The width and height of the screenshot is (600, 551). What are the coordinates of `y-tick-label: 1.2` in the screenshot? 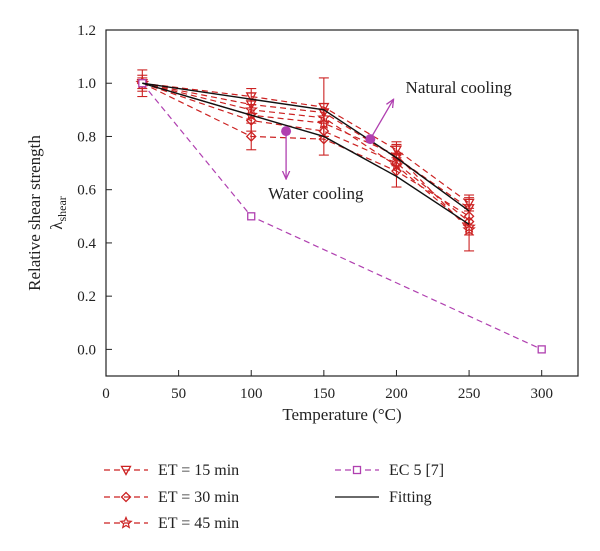 It's located at (86, 31).